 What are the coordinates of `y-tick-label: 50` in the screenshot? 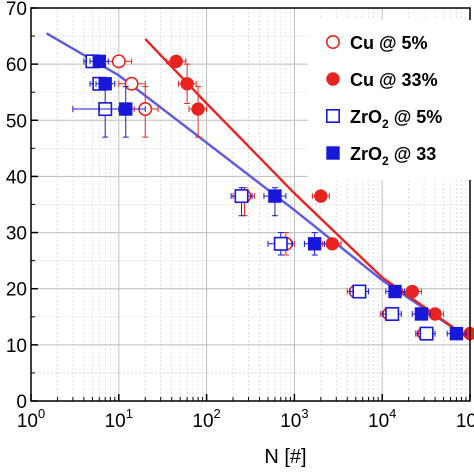 It's located at (16, 121).